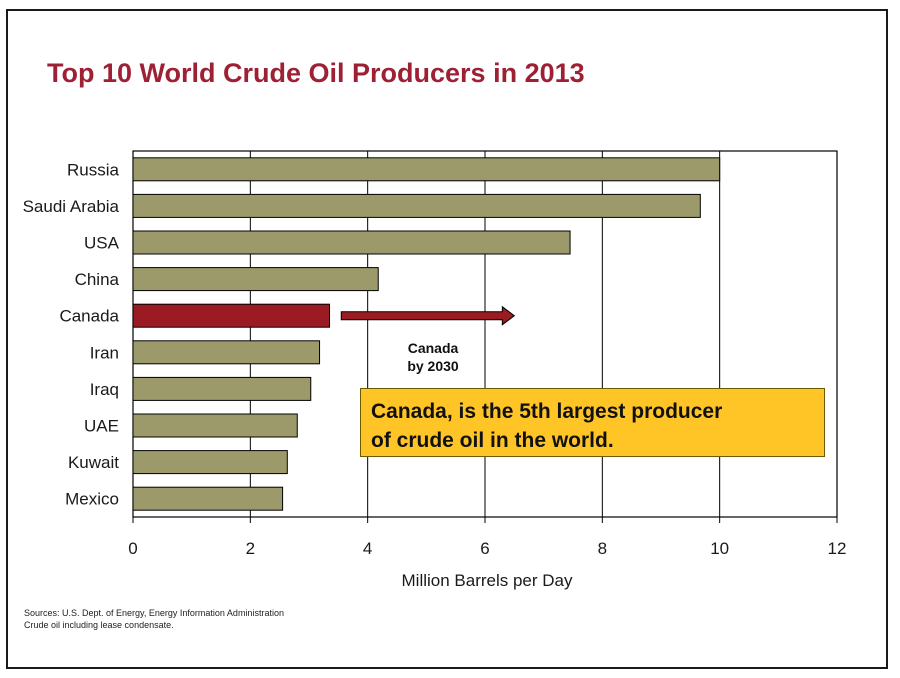  What do you see at coordinates (102, 243) in the screenshot?
I see `category-label: USA` at bounding box center [102, 243].